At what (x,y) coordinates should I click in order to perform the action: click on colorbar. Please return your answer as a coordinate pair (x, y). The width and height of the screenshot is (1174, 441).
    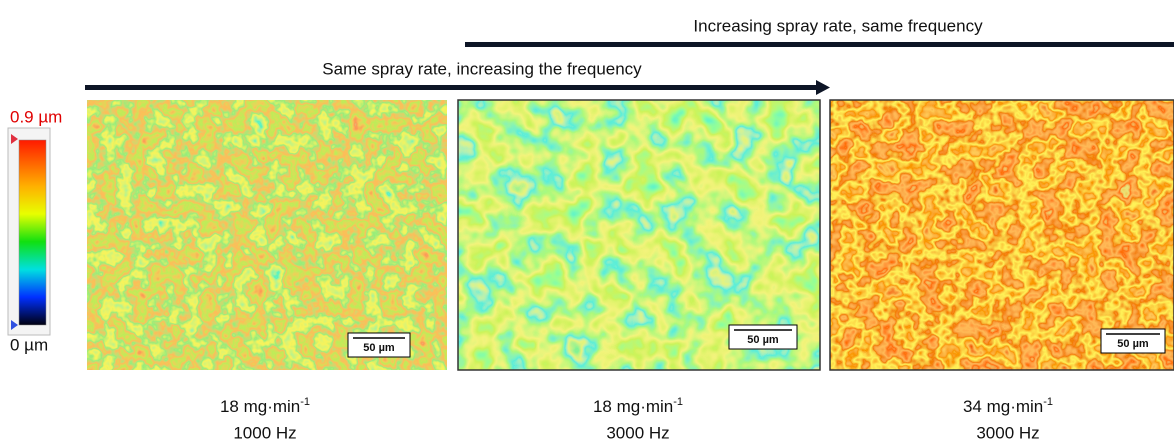
    Looking at the image, I should click on (32, 232).